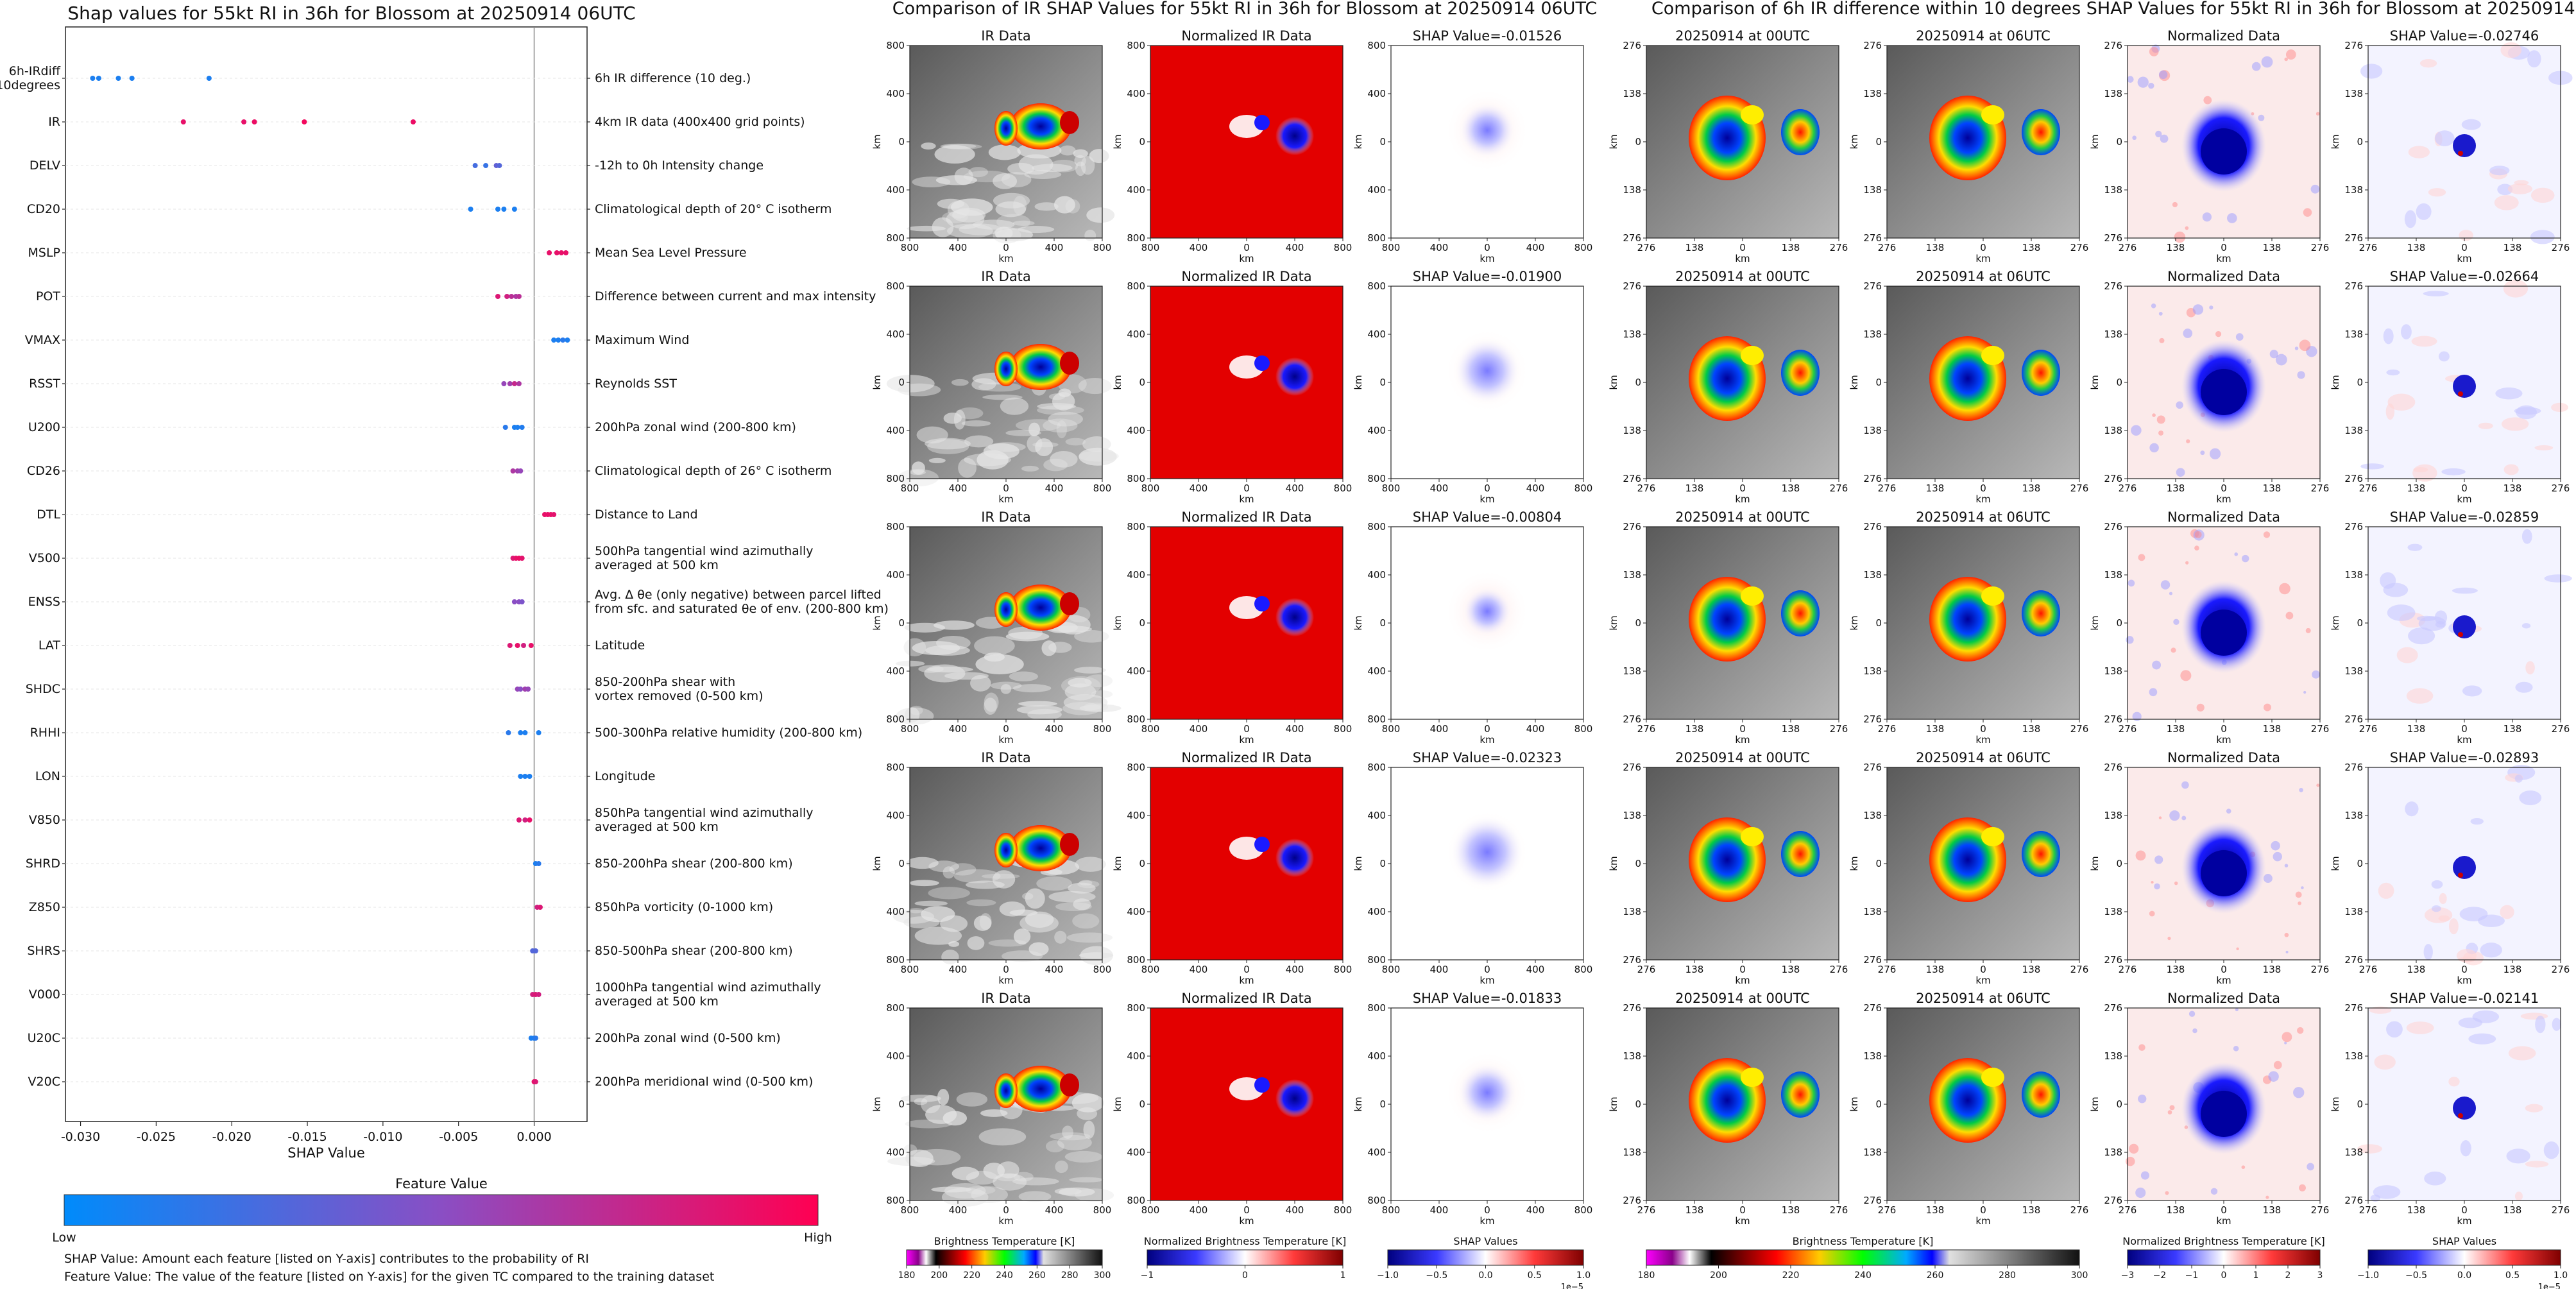  Describe the element at coordinates (646, 515) in the screenshot. I see `feature-desc-label: Distance to Land` at that location.